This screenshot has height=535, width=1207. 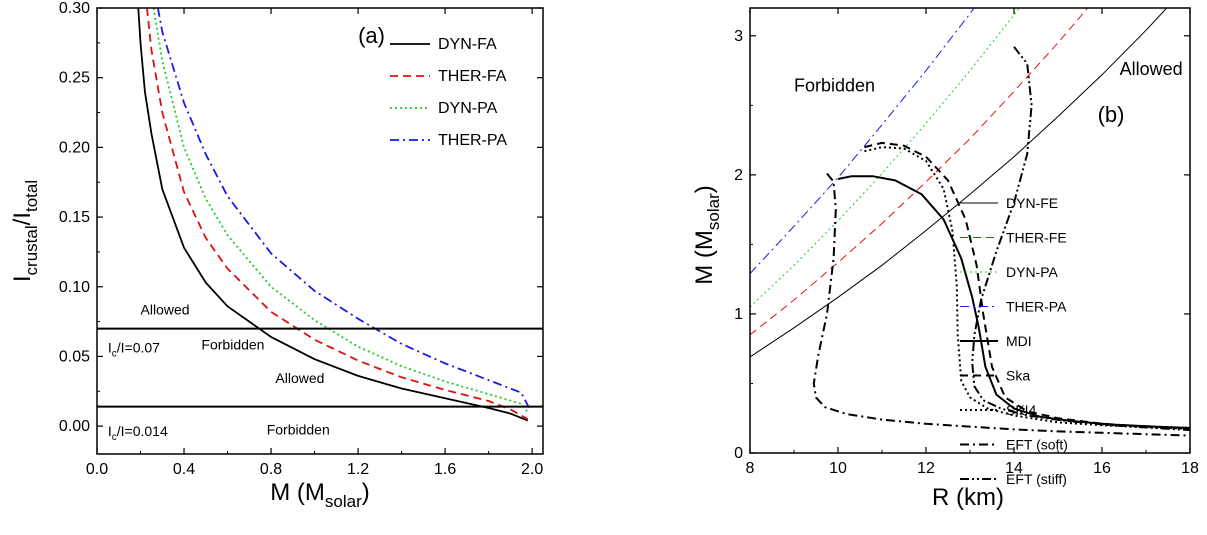 I want to click on x-axis-title-main: M (M, so click(x=297, y=492).